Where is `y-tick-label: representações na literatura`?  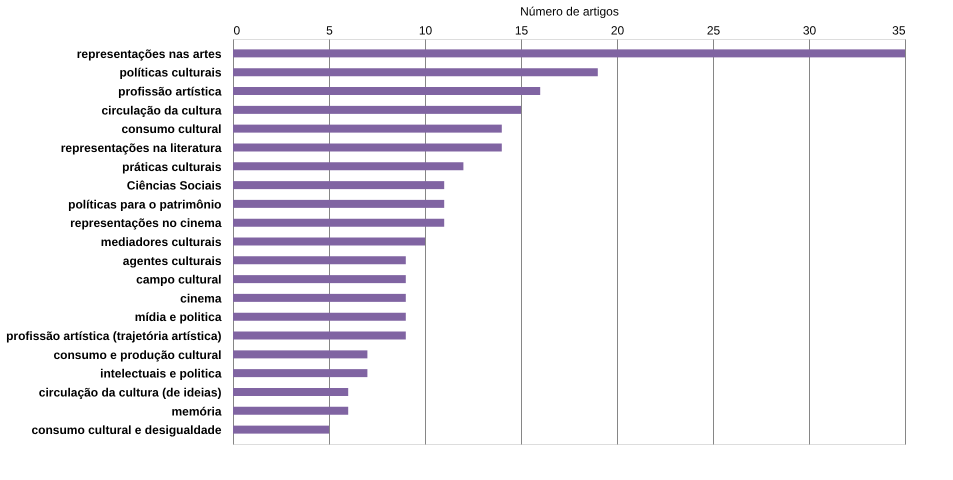
y-tick-label: representações na literatura is located at coordinates (141, 147).